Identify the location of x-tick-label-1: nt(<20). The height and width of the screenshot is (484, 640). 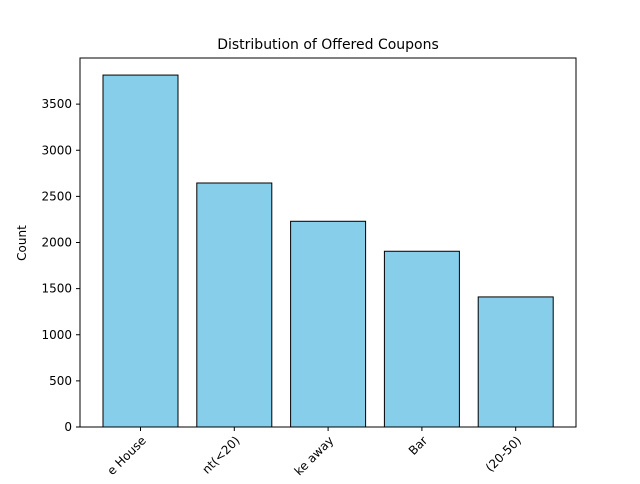
(221, 454).